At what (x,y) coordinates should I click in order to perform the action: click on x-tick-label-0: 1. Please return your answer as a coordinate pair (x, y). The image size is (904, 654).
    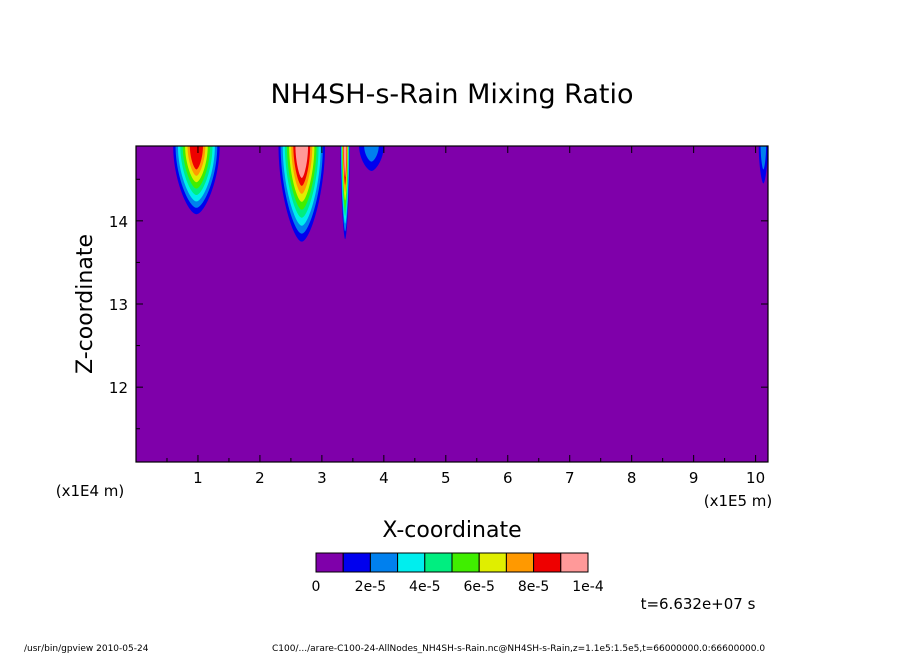
    Looking at the image, I should click on (198, 478).